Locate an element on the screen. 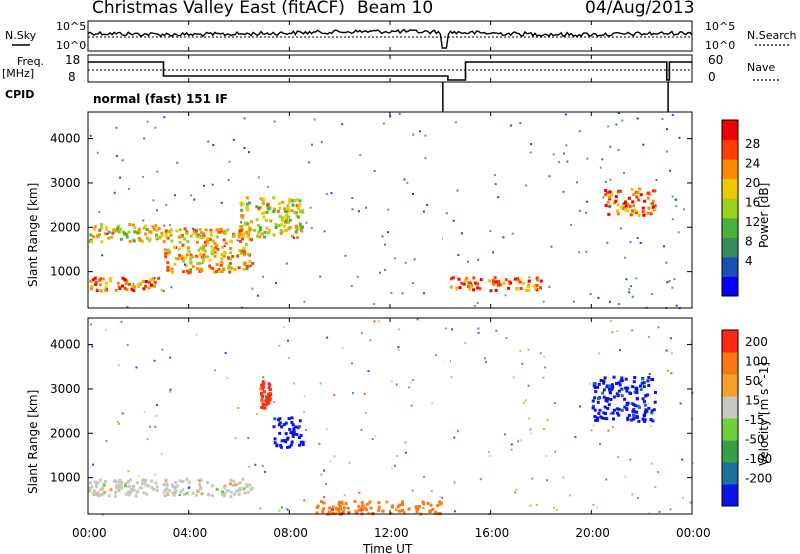 The image size is (800, 554). freq-panel-frame is located at coordinates (390, 68).